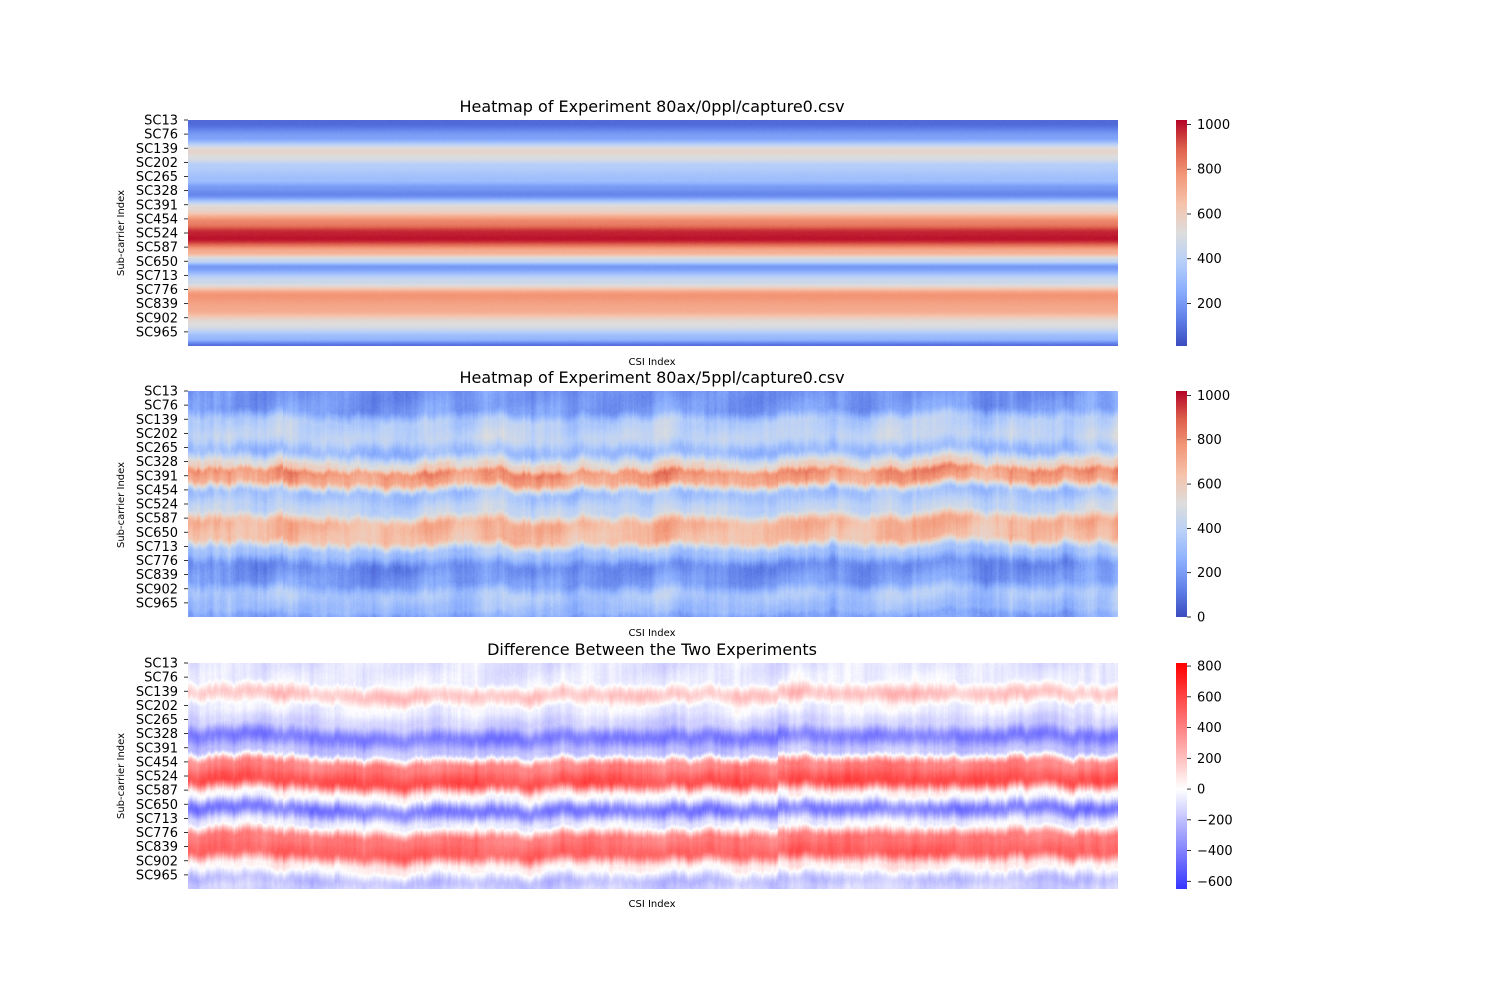 This screenshot has height=1000, width=1500. I want to click on panel-2-heatmap-area, so click(653, 504).